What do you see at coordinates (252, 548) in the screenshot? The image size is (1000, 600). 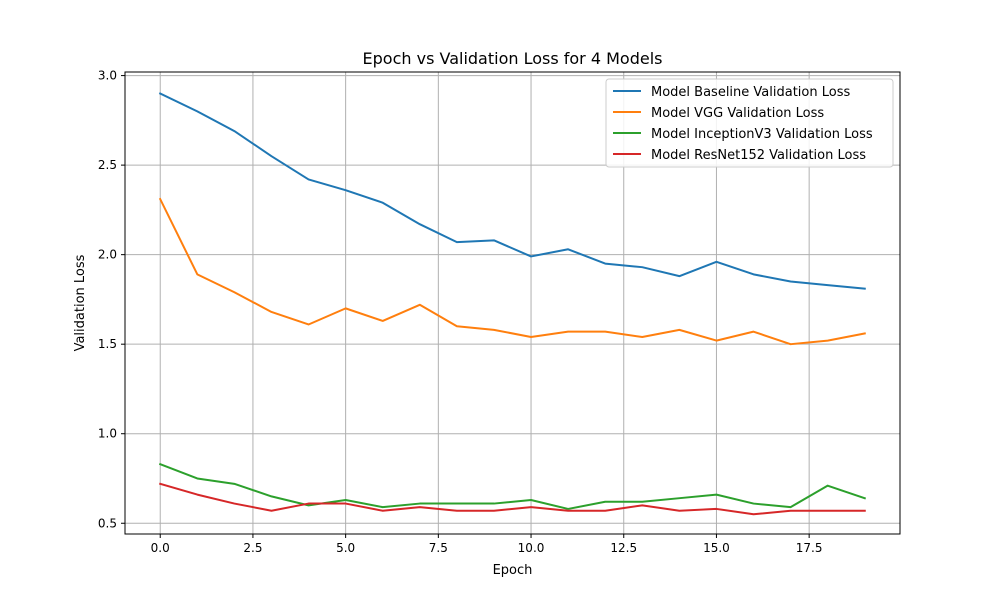 I see `x-tick-label: 2.5` at bounding box center [252, 548].